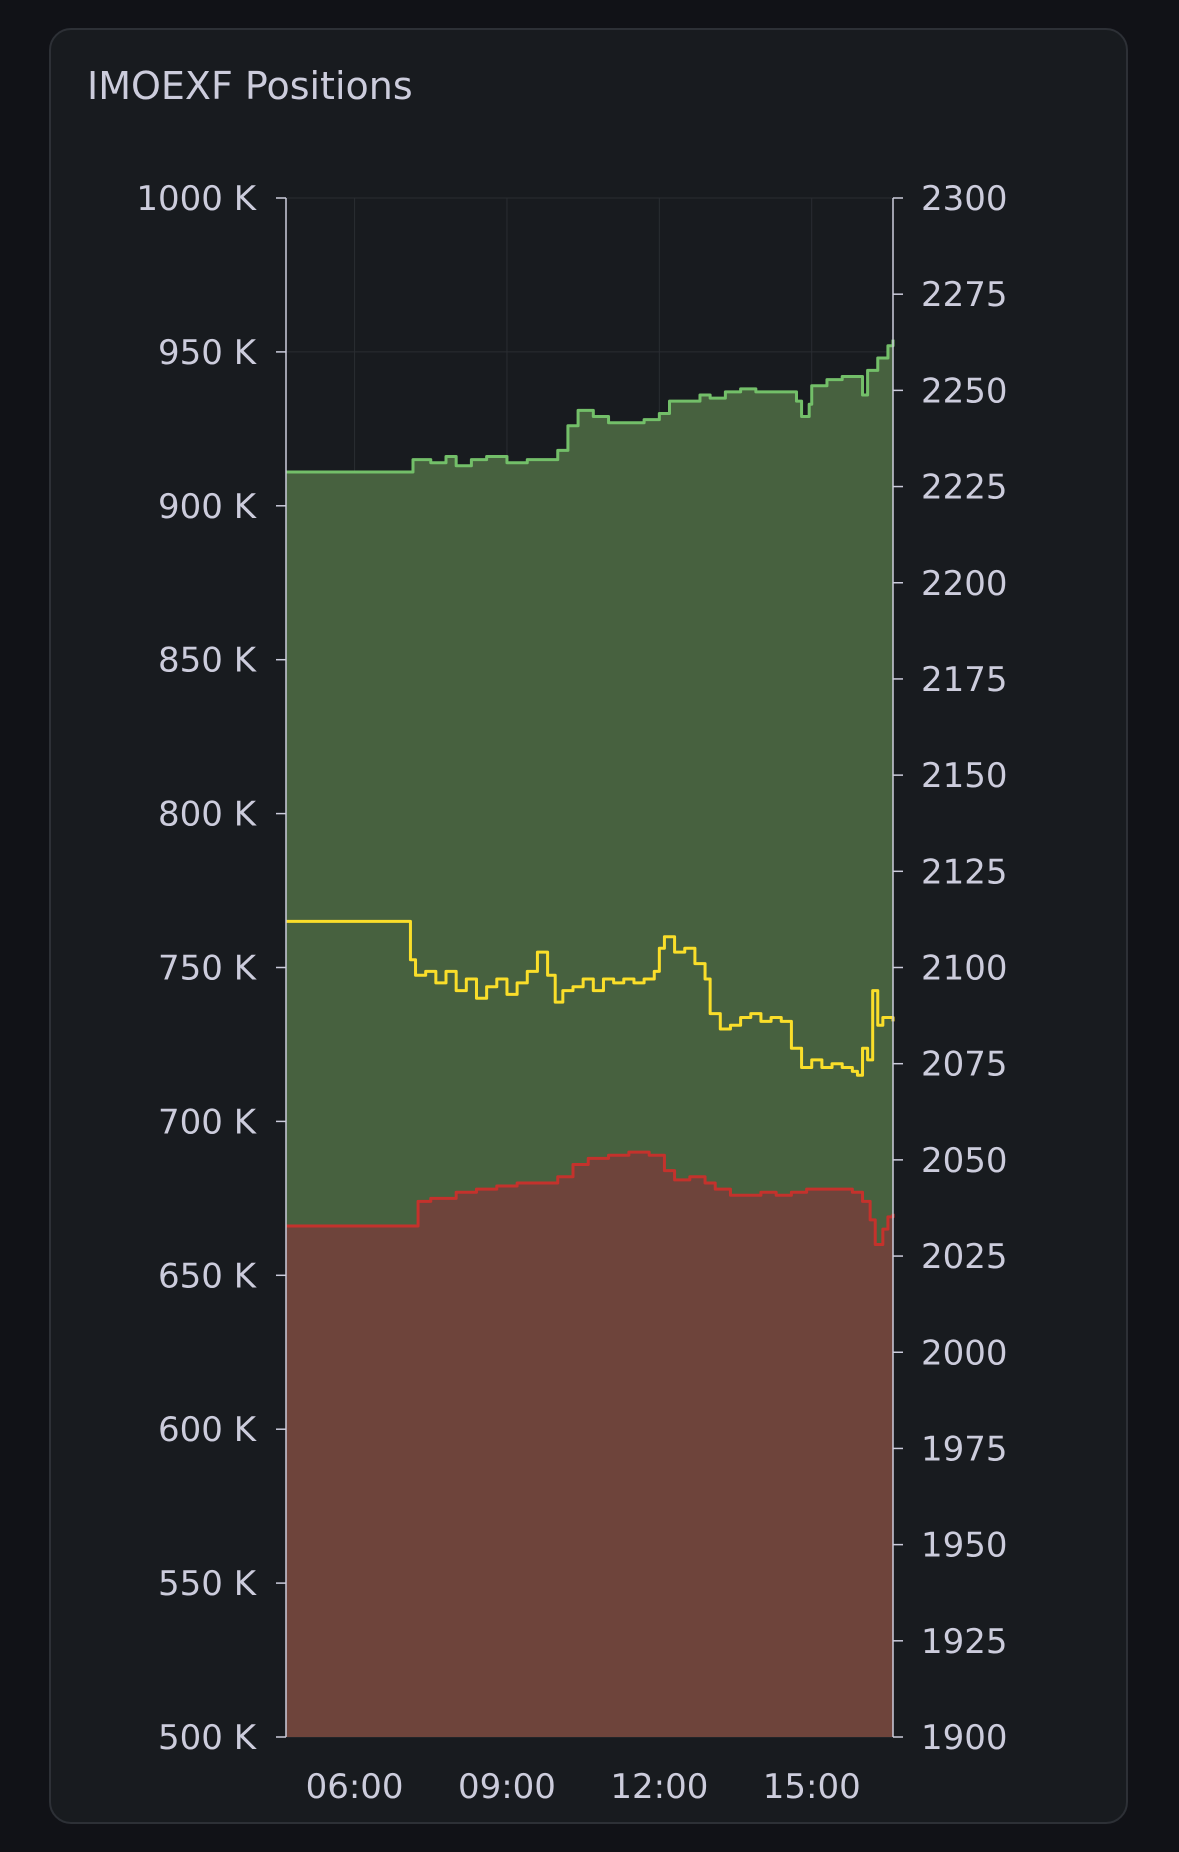 The height and width of the screenshot is (1852, 1179). I want to click on y-right-tick-label-4: 2000, so click(964, 1353).